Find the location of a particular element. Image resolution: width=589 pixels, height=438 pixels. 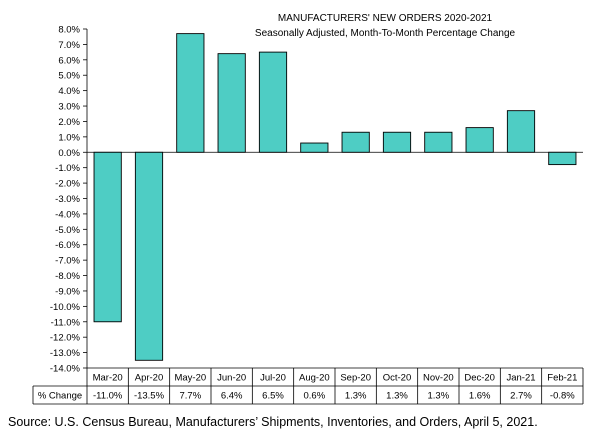

data-label: -13.5% is located at coordinates (149, 396).